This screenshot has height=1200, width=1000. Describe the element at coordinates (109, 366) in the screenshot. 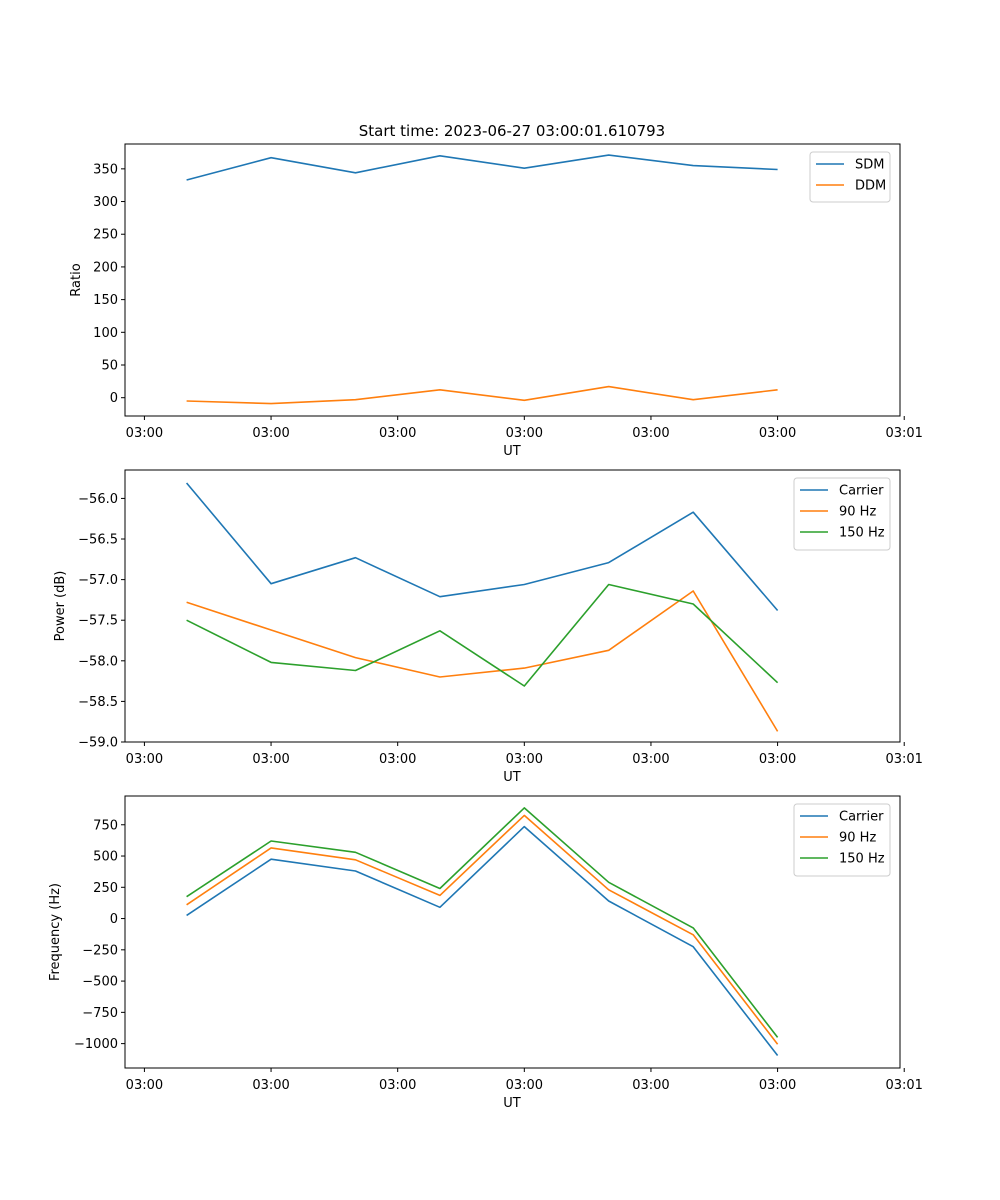

I see `y-tick-label: 50` at that location.